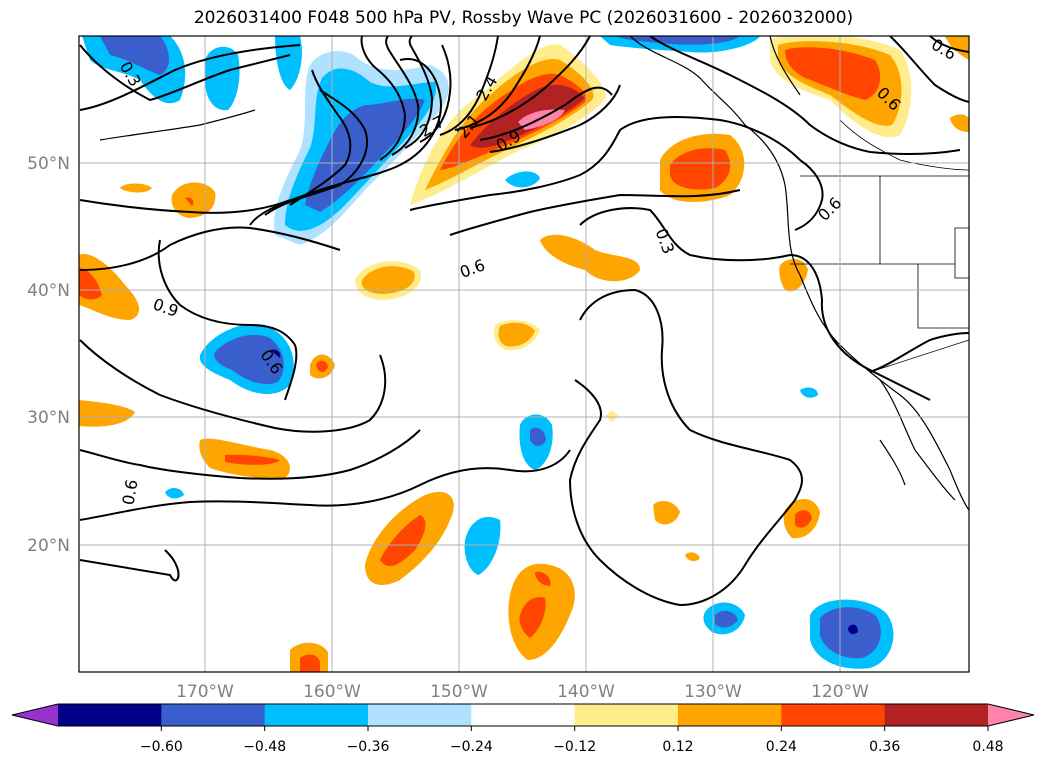 Image resolution: width=1047 pixels, height=765 pixels. What do you see at coordinates (459, 692) in the screenshot?
I see `lon-label-150w: 150°W` at bounding box center [459, 692].